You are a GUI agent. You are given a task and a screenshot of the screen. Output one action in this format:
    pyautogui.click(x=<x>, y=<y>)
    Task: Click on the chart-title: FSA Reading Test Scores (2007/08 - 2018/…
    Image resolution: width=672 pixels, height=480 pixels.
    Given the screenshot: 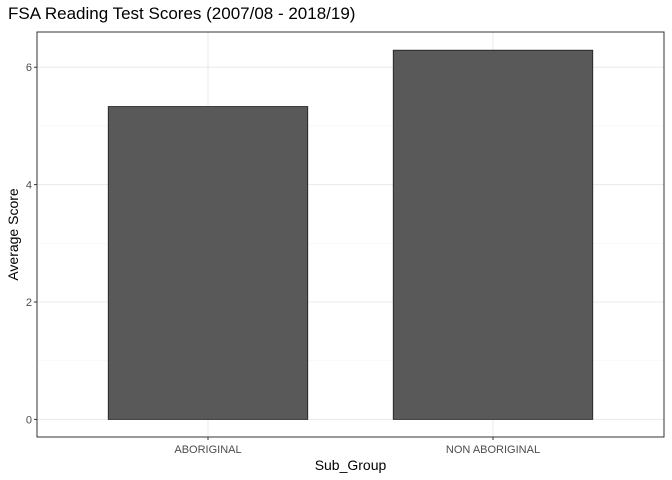 What is the action you would take?
    pyautogui.click(x=182, y=13)
    